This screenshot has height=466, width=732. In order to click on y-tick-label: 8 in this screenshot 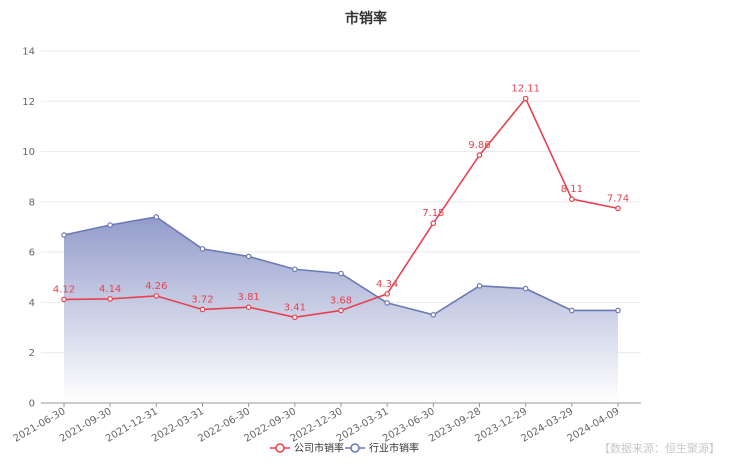, I will do `click(32, 202)`.